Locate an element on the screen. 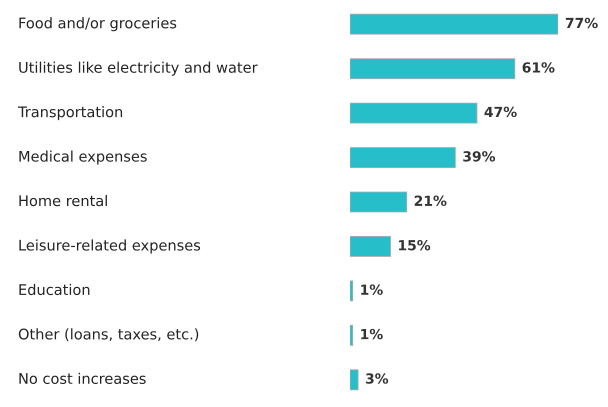 Image resolution: width=608 pixels, height=407 pixels. y-tick-label: Other (loans, taxes, etc.) is located at coordinates (108, 335).